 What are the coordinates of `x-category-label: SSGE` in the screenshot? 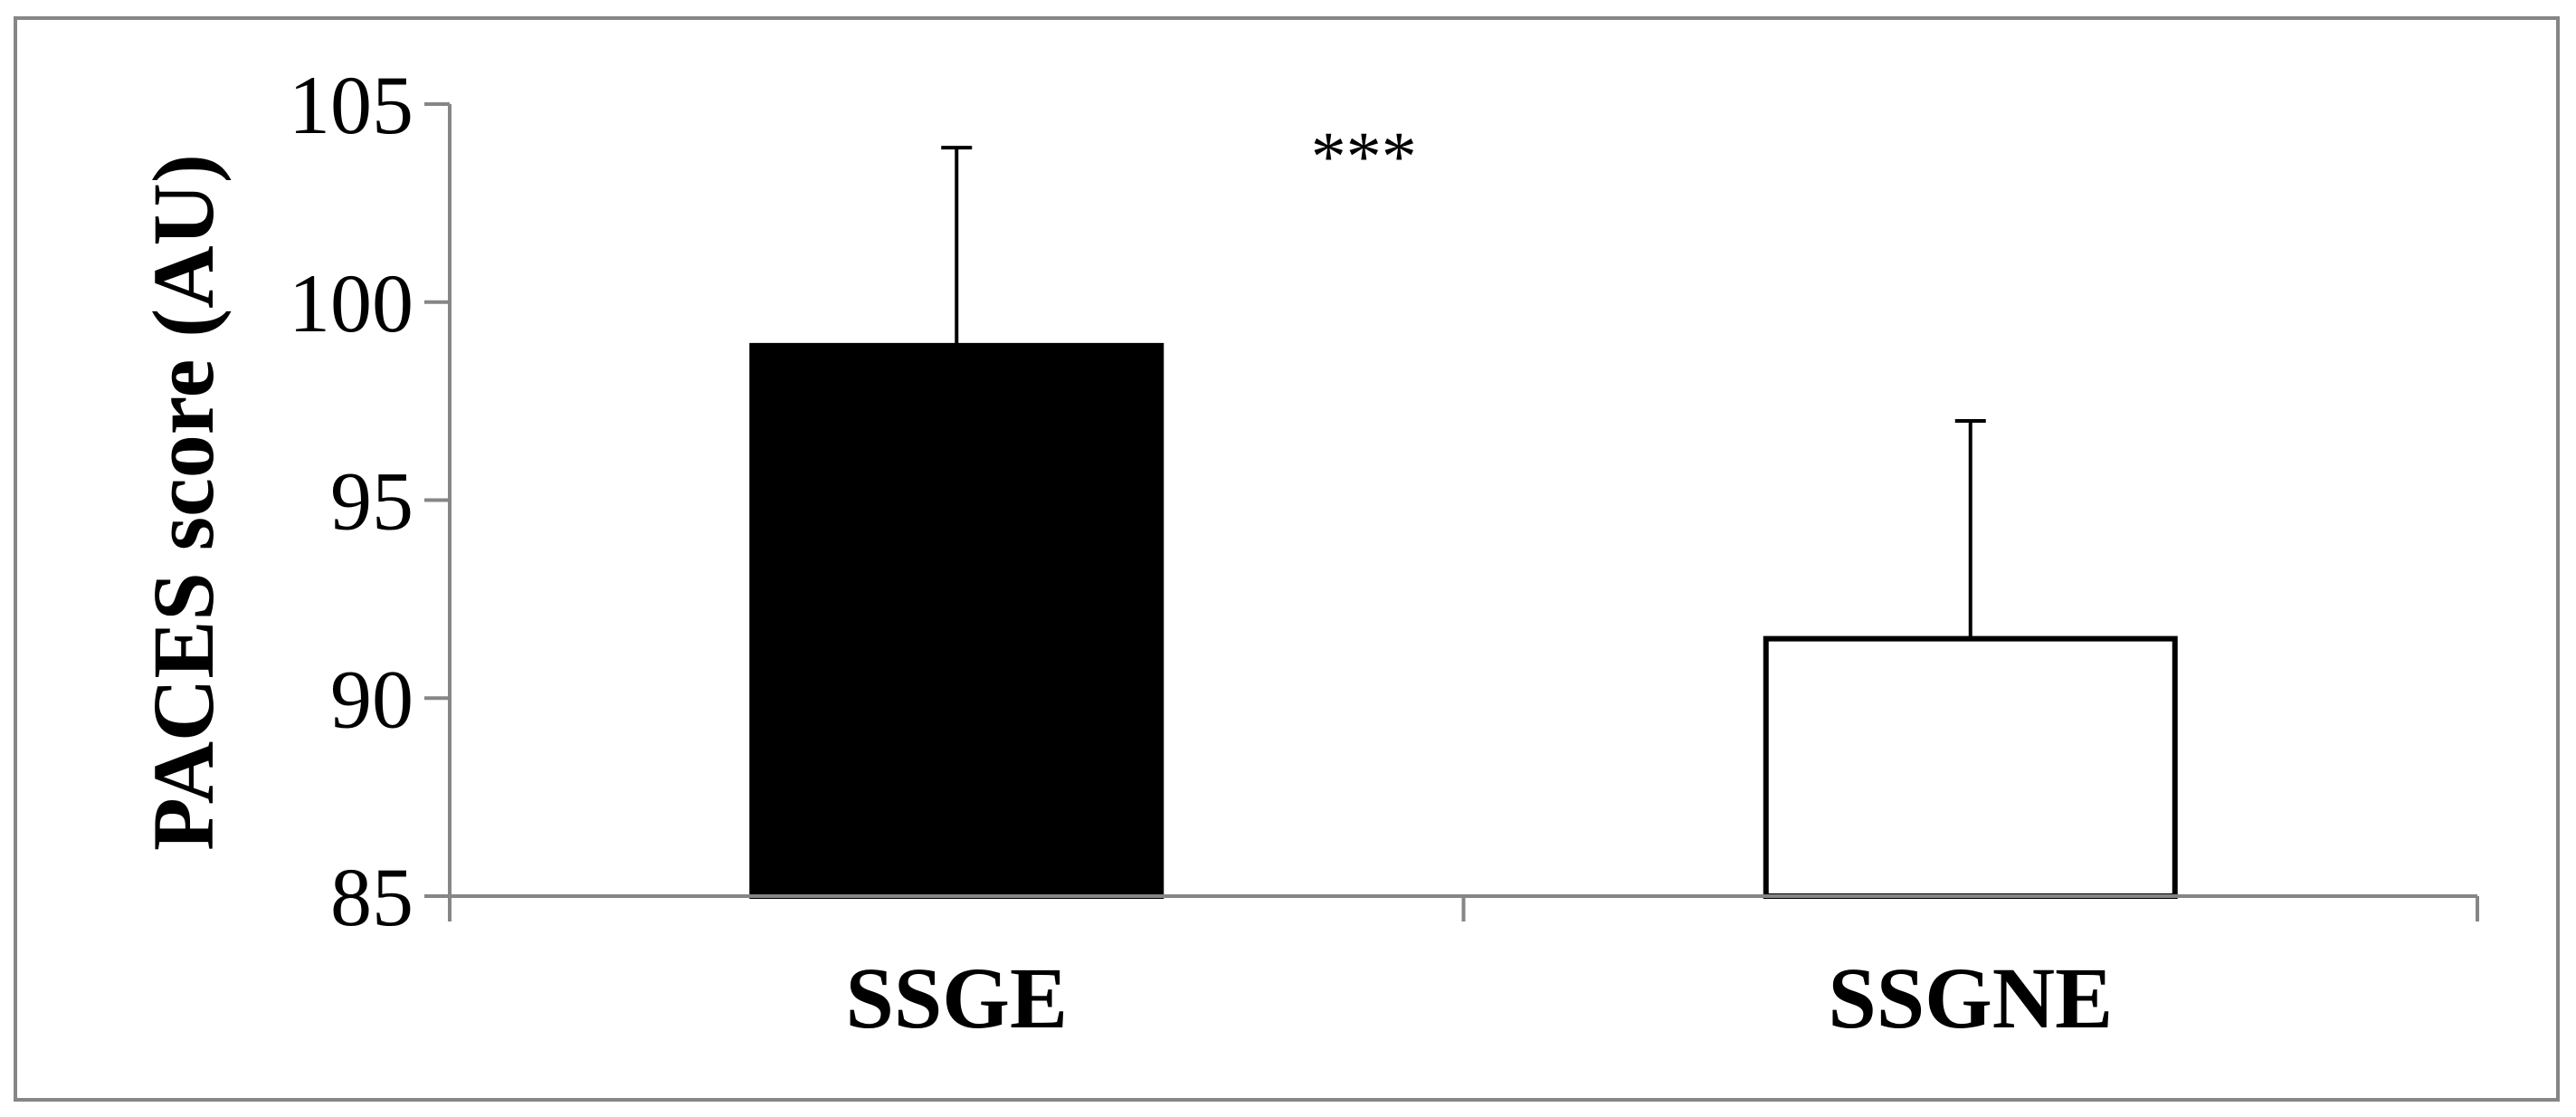 It's located at (957, 998).